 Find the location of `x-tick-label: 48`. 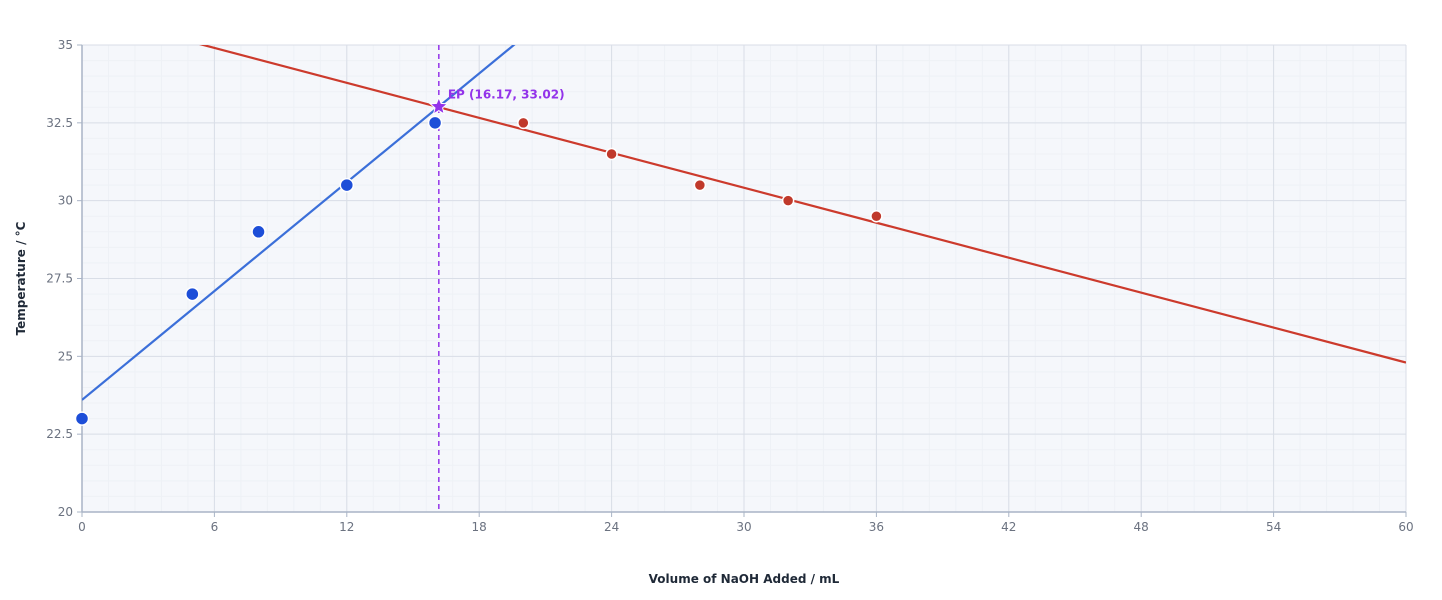

x-tick-label: 48 is located at coordinates (1141, 527).